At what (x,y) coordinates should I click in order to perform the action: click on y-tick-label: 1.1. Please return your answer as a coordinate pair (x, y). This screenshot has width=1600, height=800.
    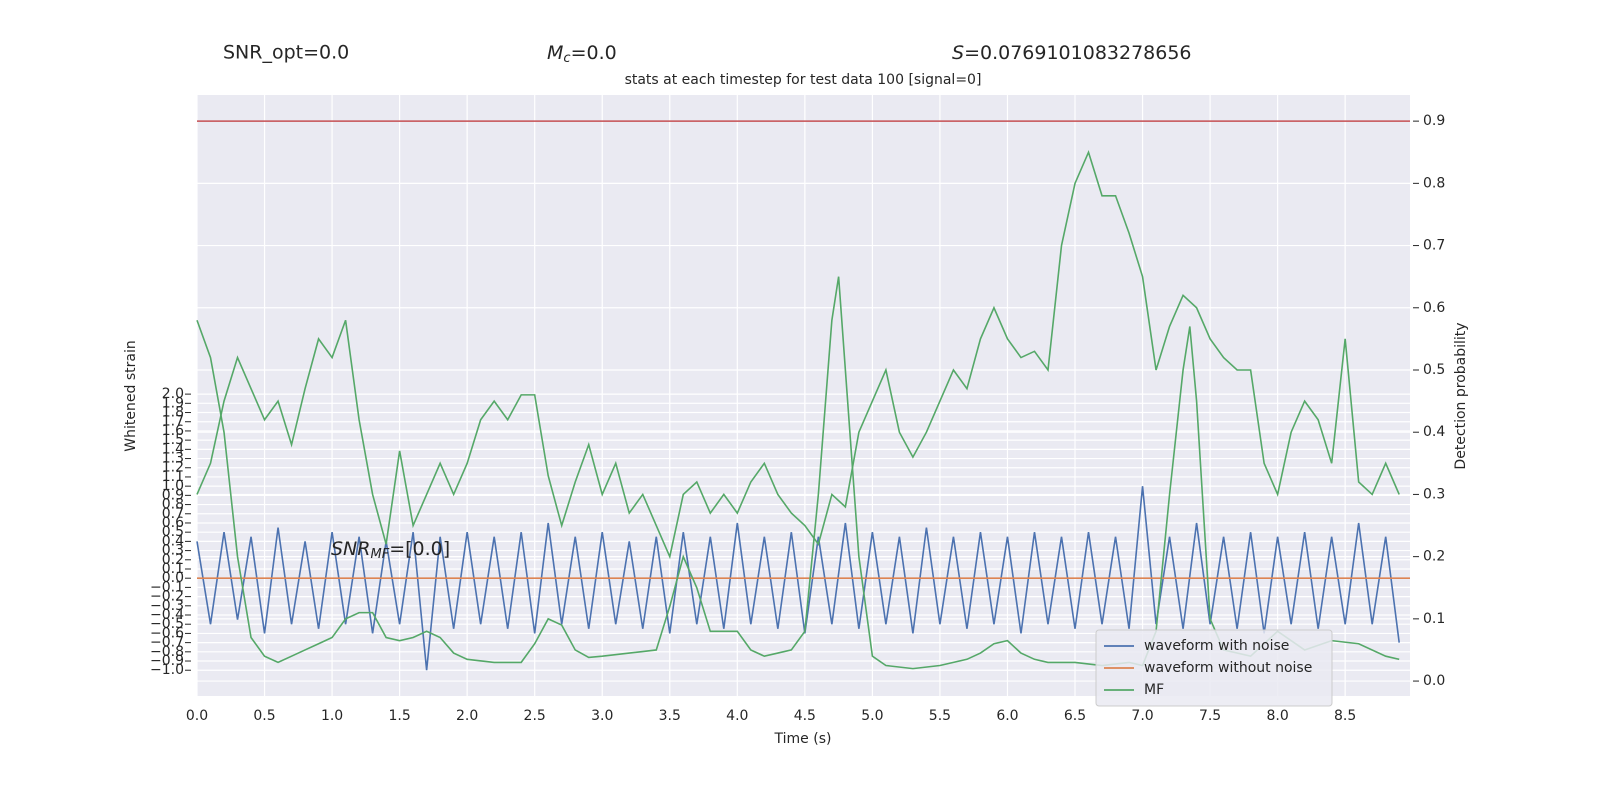
    Looking at the image, I should click on (173, 477).